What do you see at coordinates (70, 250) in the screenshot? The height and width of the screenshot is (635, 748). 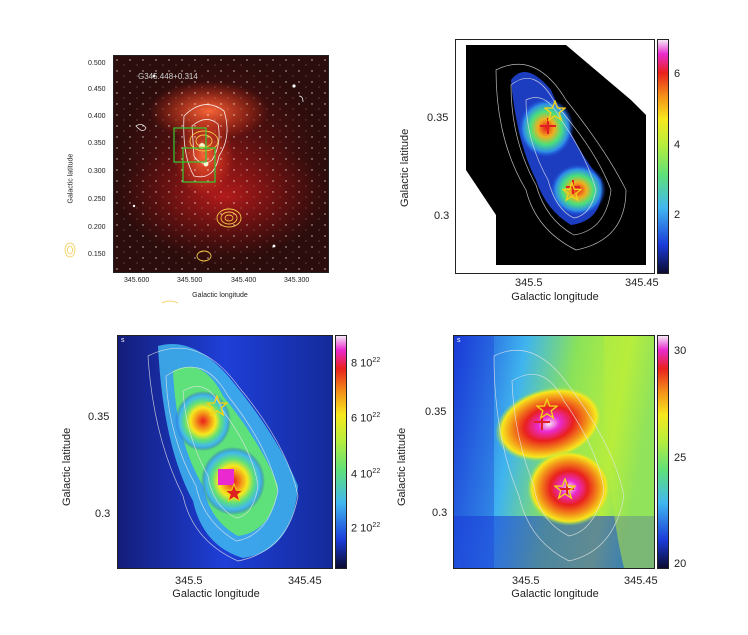 I see `outside-contour` at bounding box center [70, 250].